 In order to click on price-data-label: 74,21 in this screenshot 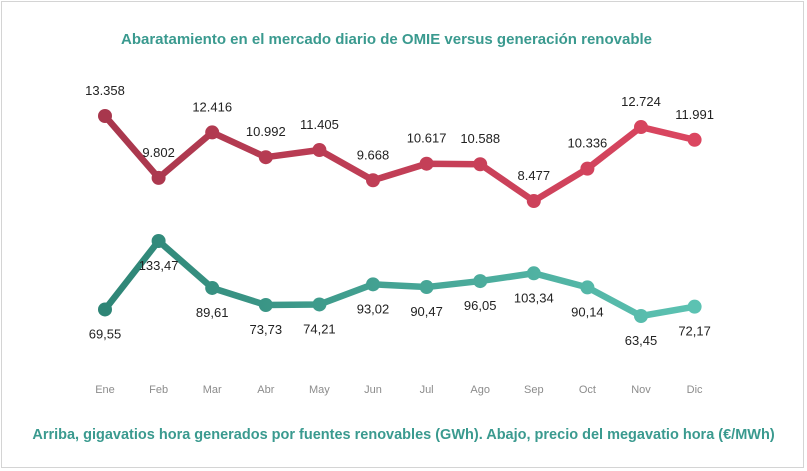, I will do `click(319, 328)`.